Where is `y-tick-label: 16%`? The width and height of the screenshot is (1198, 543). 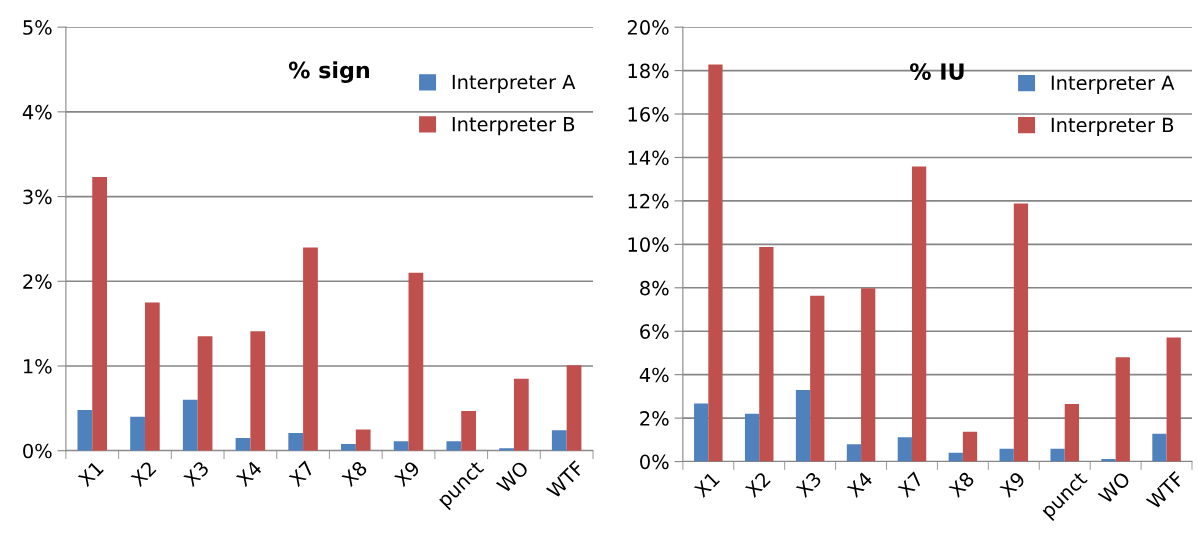 y-tick-label: 16% is located at coordinates (648, 114).